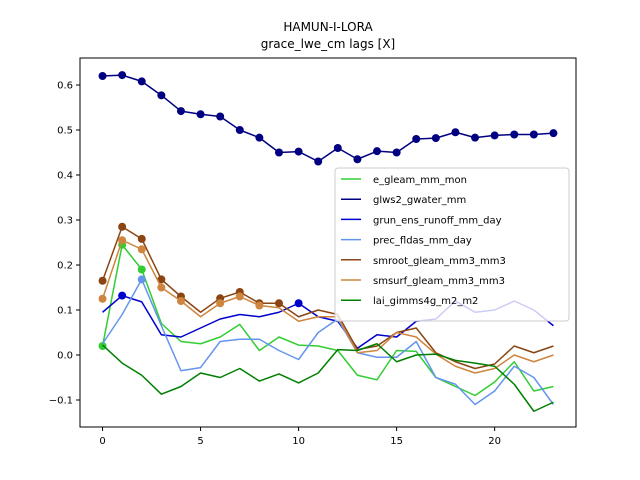 This screenshot has height=480, width=640. Describe the element at coordinates (65, 221) in the screenshot. I see `y-tick-label: 0.3` at that location.